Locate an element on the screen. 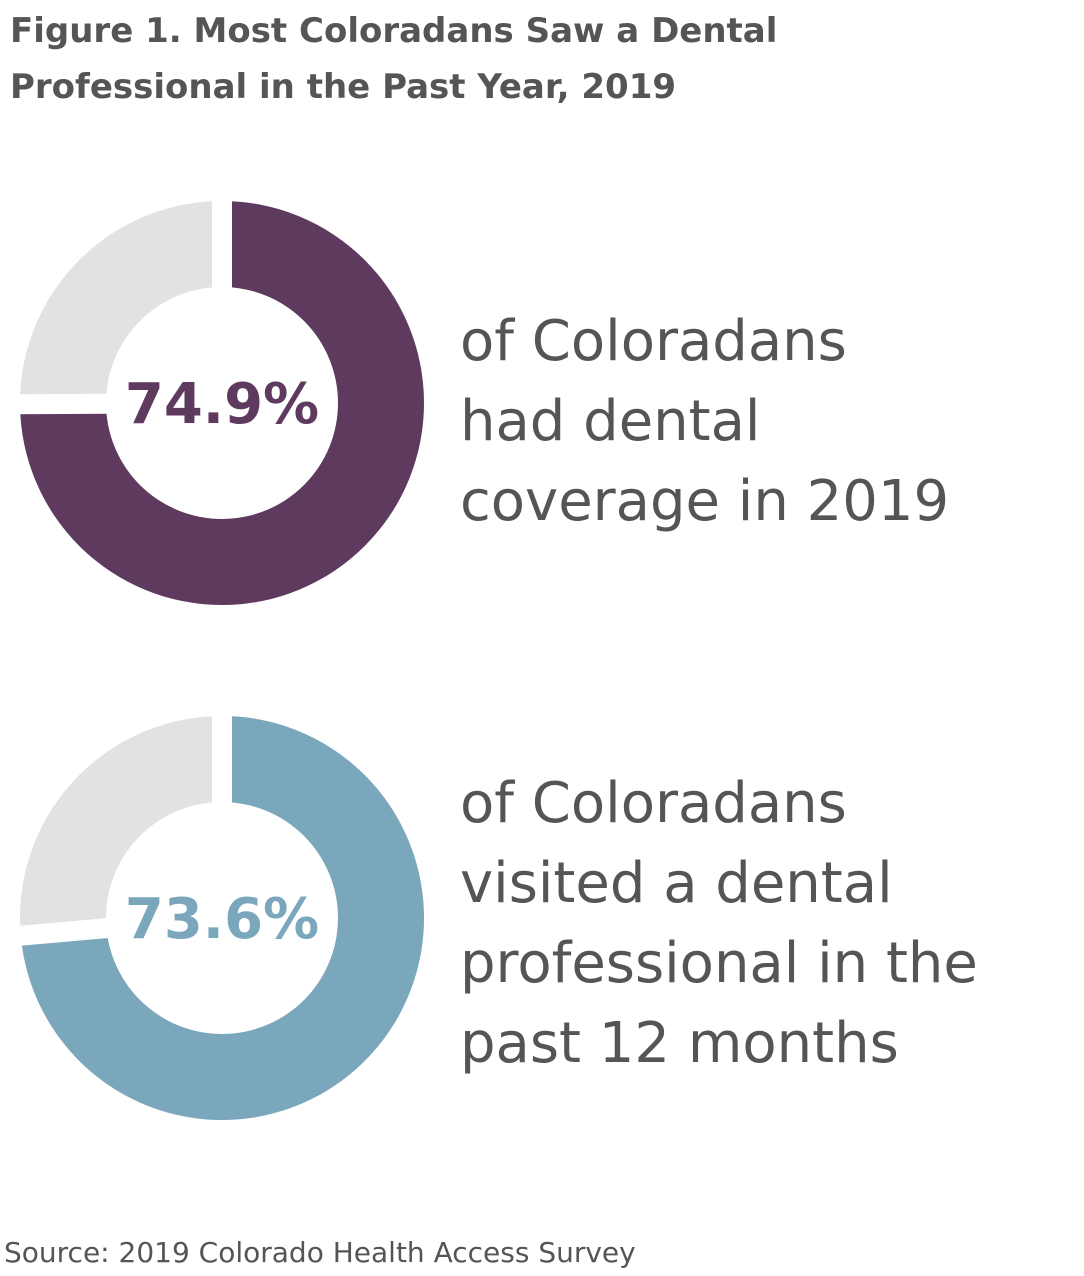 This screenshot has width=1084, height=1276. description: had dental is located at coordinates (610, 421).